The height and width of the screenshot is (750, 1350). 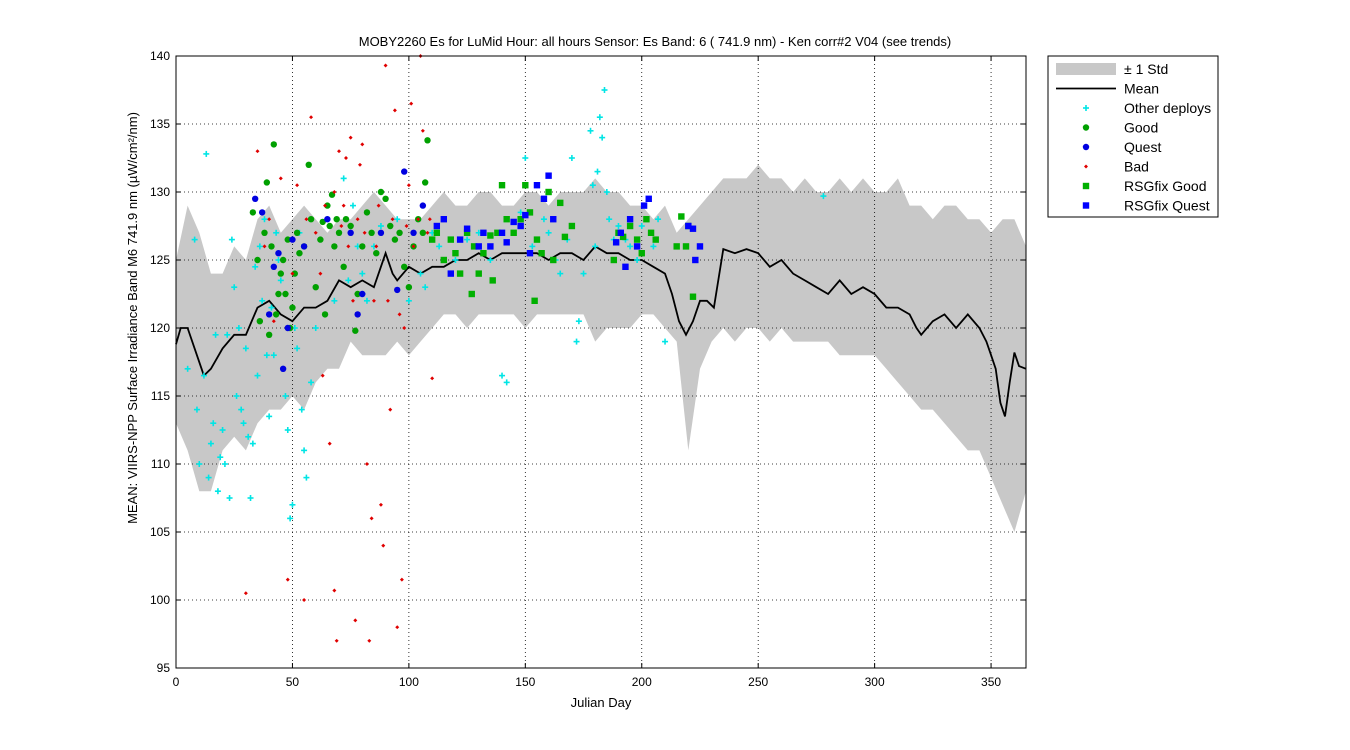 I want to click on legend-label: Quest, so click(x=1142, y=147).